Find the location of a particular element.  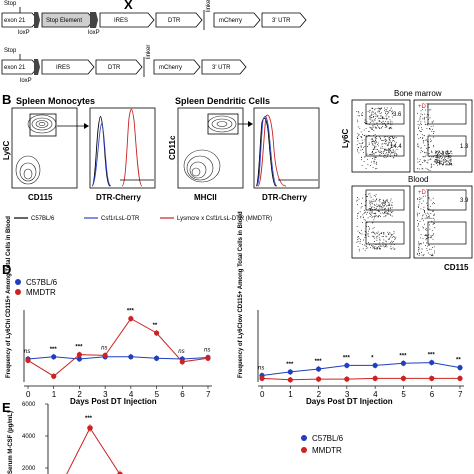

dc-xlabel: MHCII is located at coordinates (205, 197).